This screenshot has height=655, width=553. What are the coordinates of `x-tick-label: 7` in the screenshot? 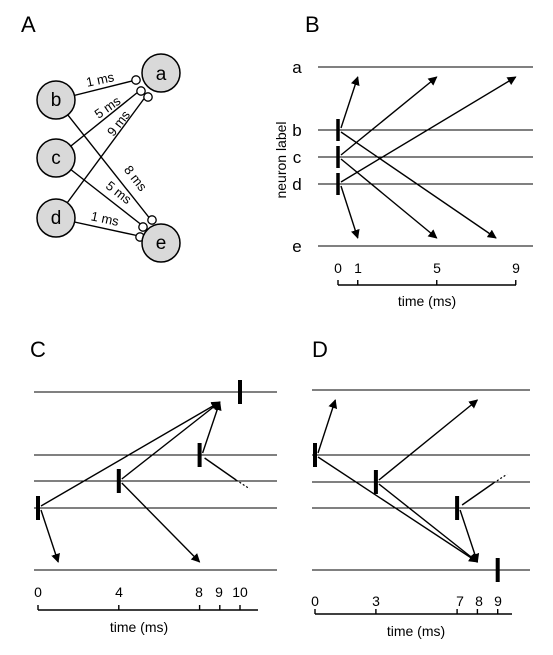 It's located at (460, 601).